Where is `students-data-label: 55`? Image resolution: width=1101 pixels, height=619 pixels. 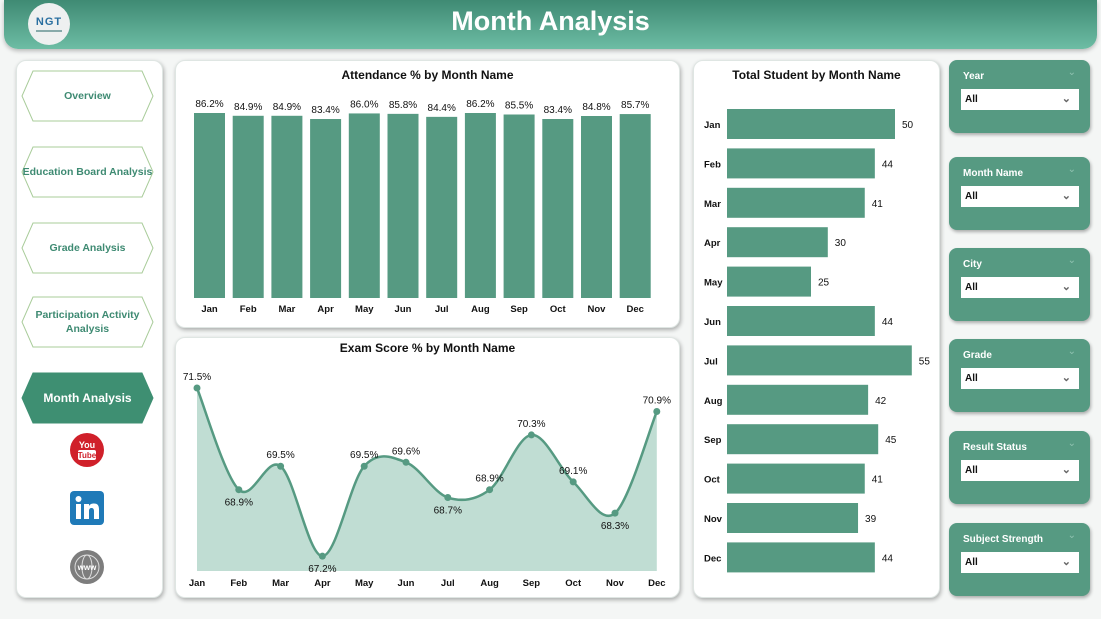 students-data-label: 55 is located at coordinates (925, 361).